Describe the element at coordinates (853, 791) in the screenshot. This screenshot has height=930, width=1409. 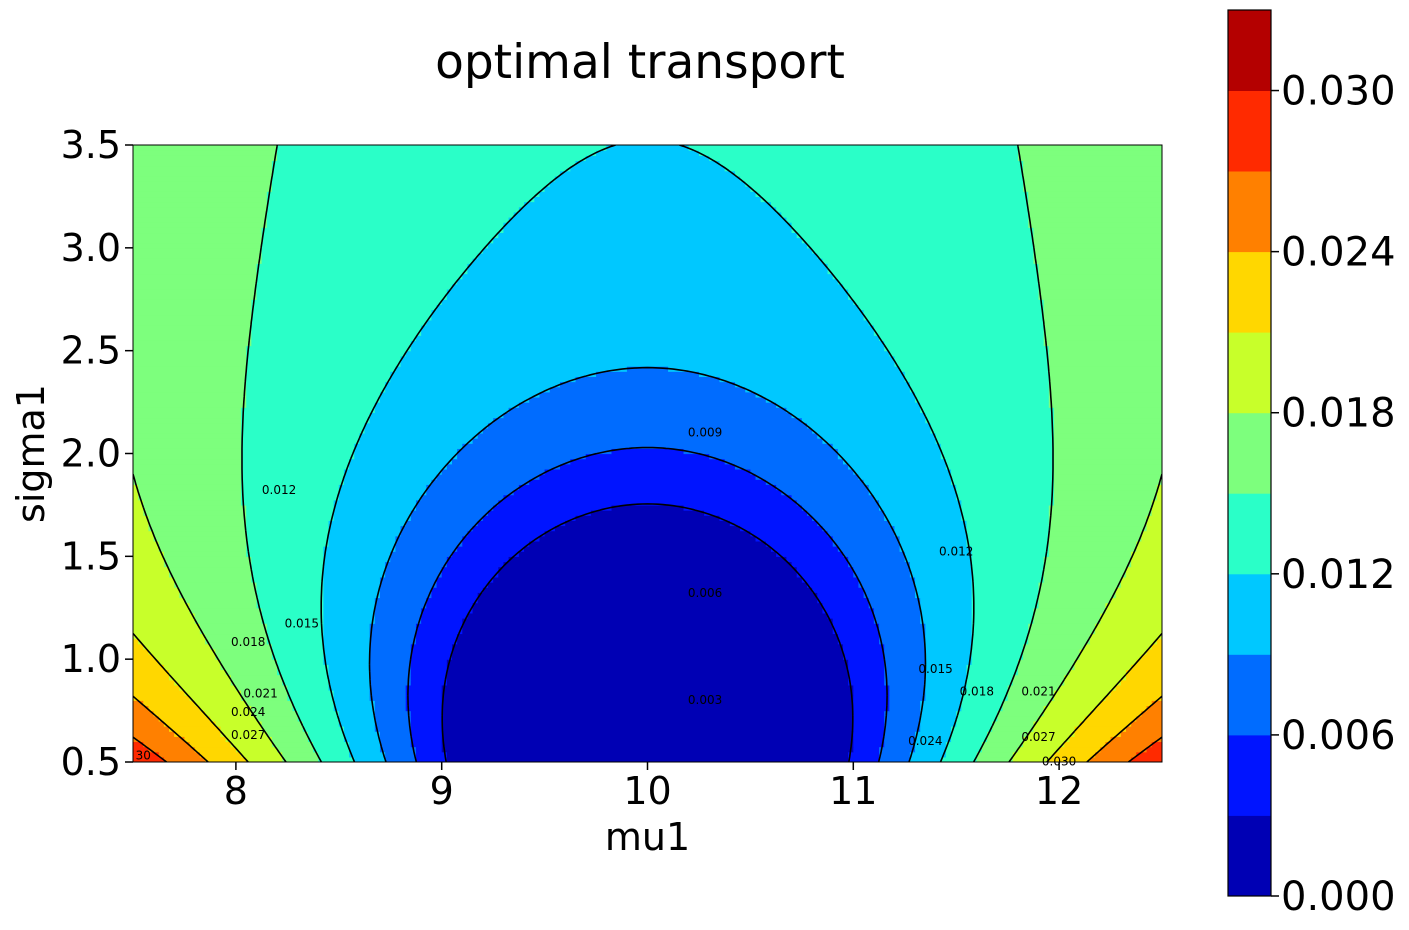
I see `x-tick-label: 11` at that location.